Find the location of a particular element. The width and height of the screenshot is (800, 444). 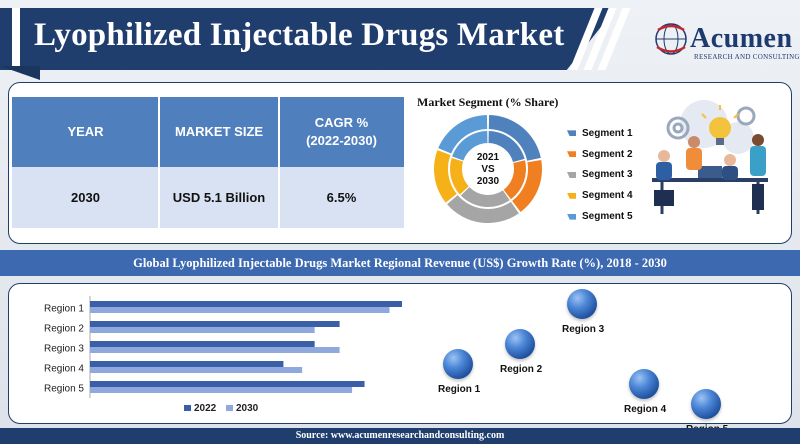

header-cagr-period: (2022-2030) is located at coordinates (341, 140).